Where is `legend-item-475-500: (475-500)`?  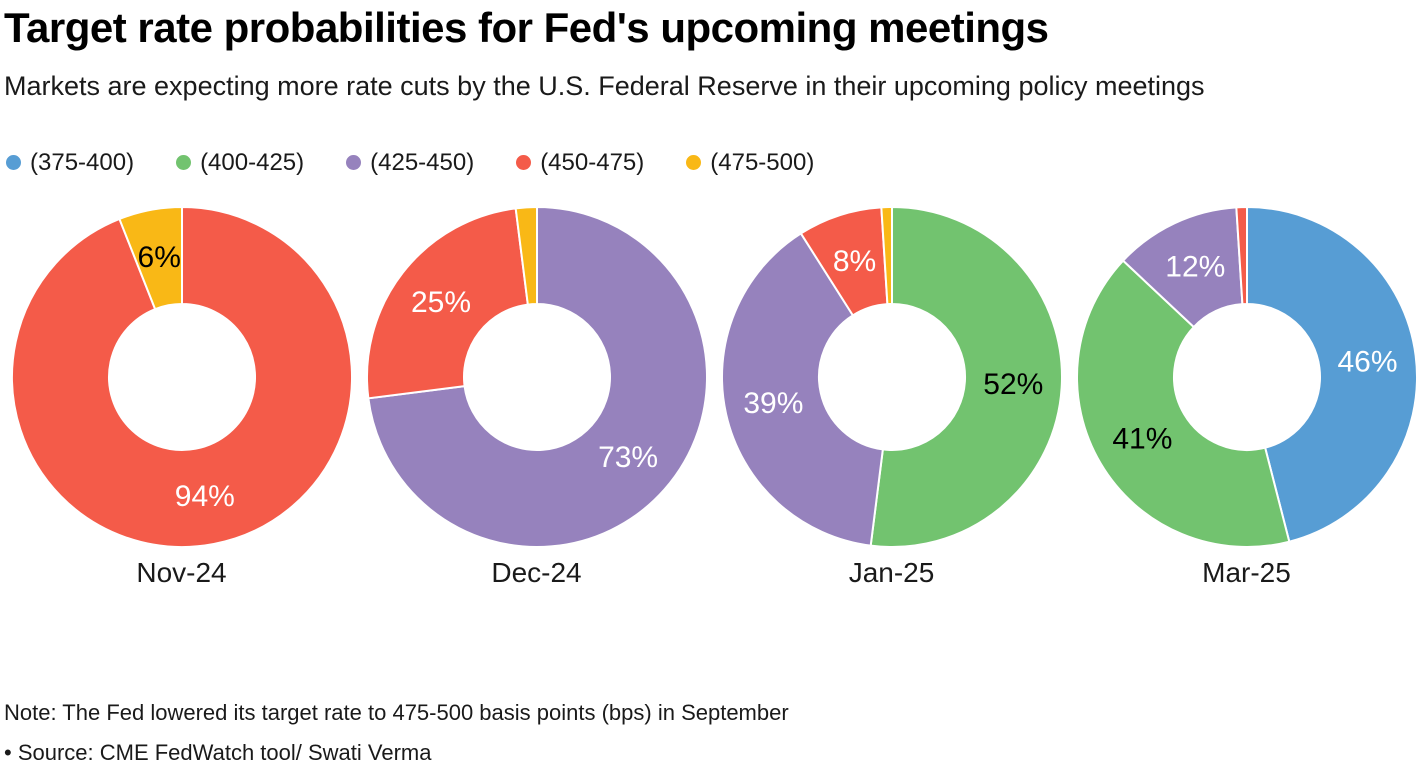 legend-item-475-500: (475-500) is located at coordinates (750, 163).